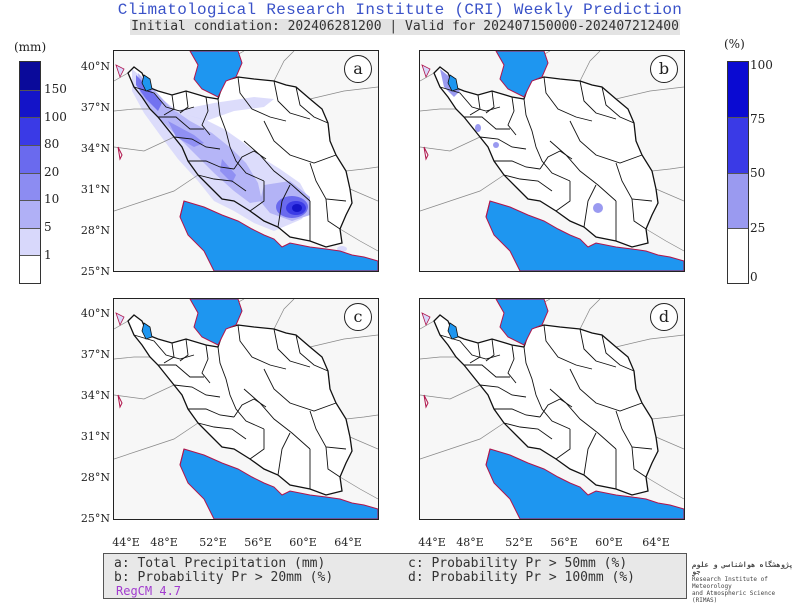  Describe the element at coordinates (55, 117) in the screenshot. I see `precip-tick-100: 100` at that location.